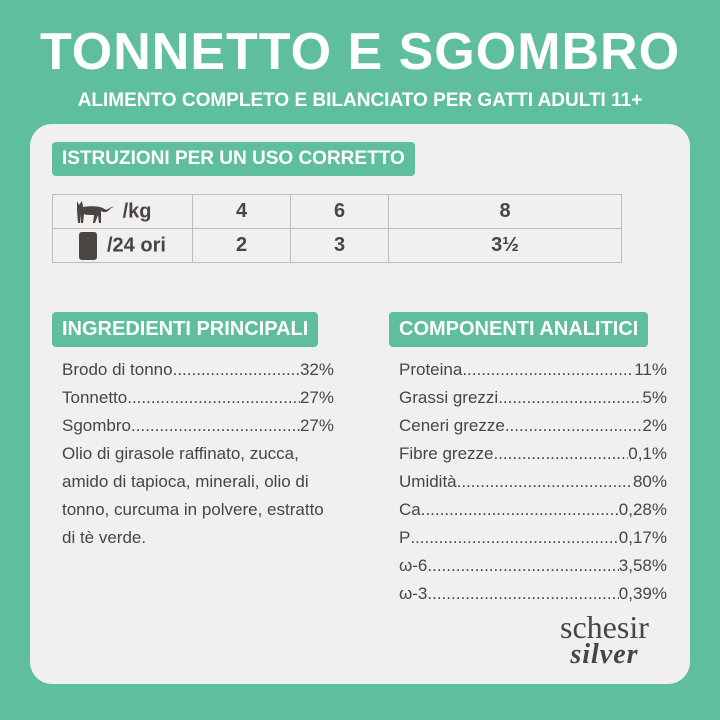 This screenshot has height=720, width=720. I want to click on ingredients-heading: INGREDIENTI PRINCIPALI, so click(185, 329).